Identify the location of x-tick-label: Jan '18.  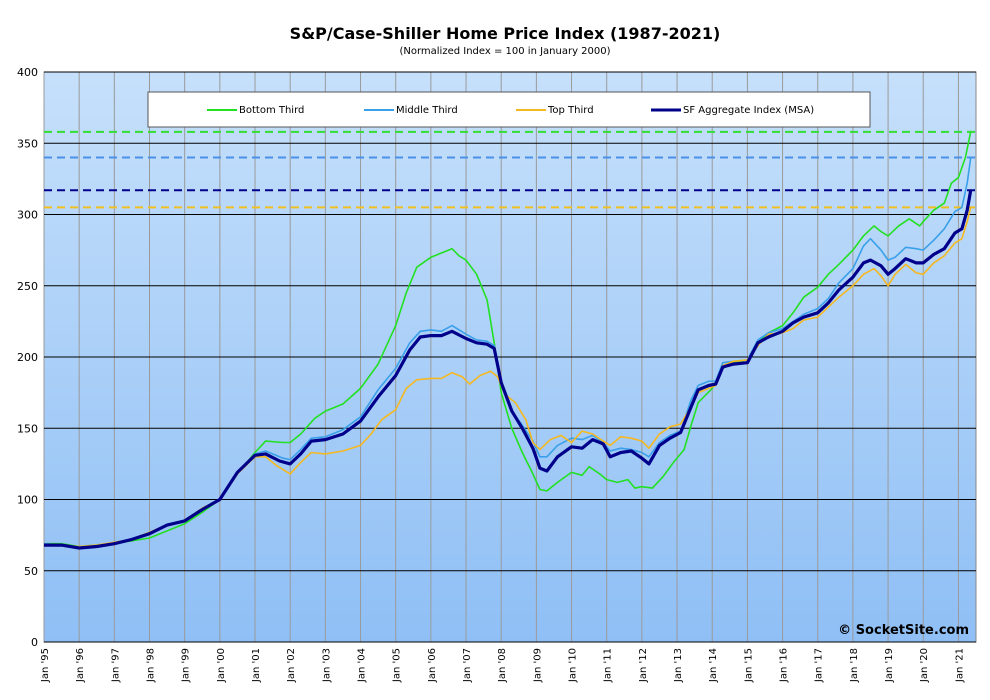
(854, 665).